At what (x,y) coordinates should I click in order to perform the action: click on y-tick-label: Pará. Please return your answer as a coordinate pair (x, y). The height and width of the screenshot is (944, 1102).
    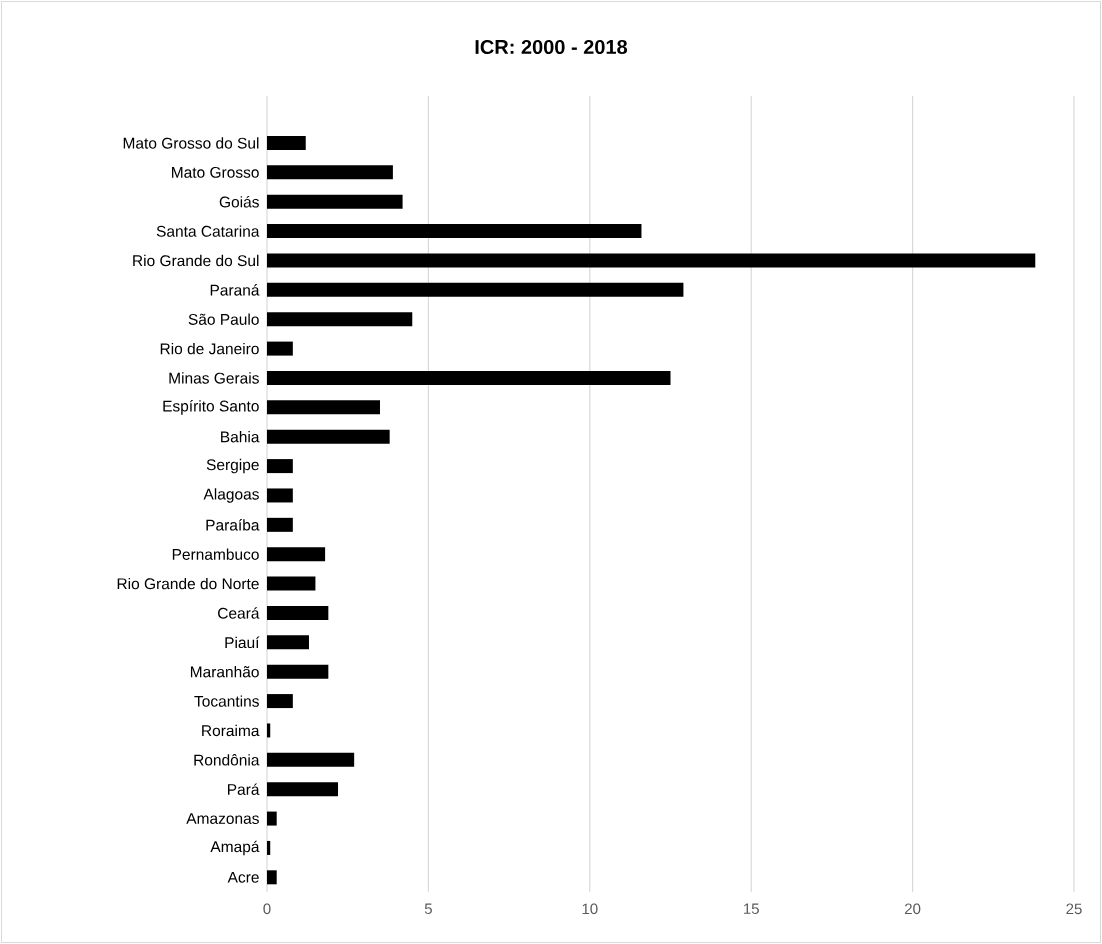
    Looking at the image, I should click on (244, 789).